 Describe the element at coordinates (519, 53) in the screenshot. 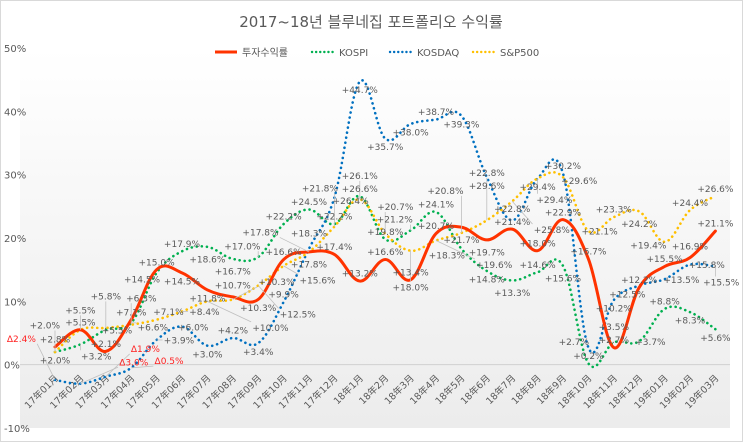

I see `legend-label: S&P500` at that location.